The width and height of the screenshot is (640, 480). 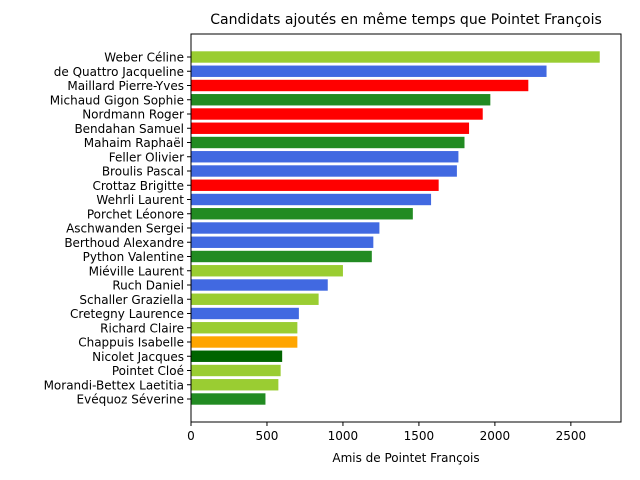 What do you see at coordinates (137, 271) in the screenshot?
I see `y-tick-label: Miéville Laurent` at bounding box center [137, 271].